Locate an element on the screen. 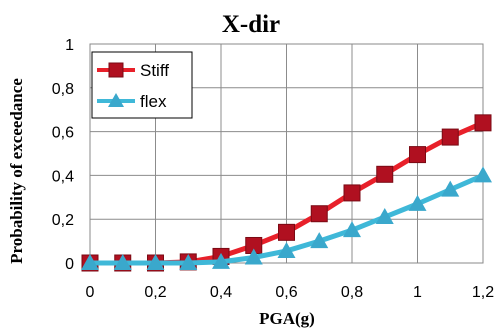 This screenshot has width=501, height=329. y-tick-label: 0,6 is located at coordinates (63, 133).